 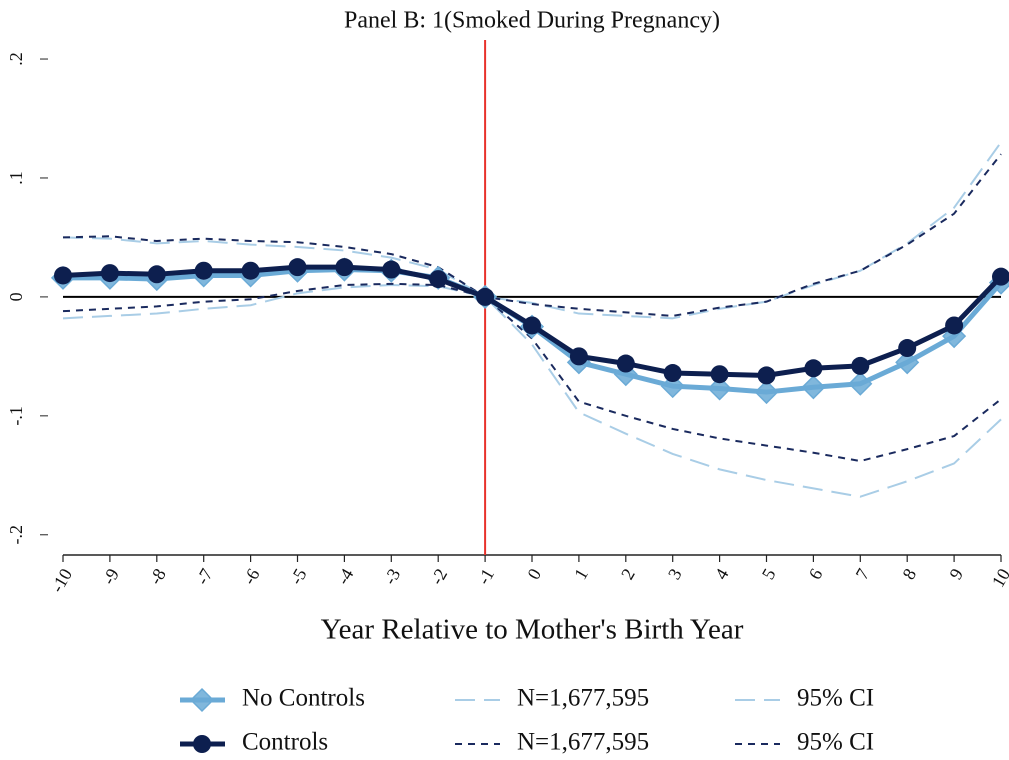 What do you see at coordinates (534, 574) in the screenshot?
I see `x-tick-label: 0` at bounding box center [534, 574].